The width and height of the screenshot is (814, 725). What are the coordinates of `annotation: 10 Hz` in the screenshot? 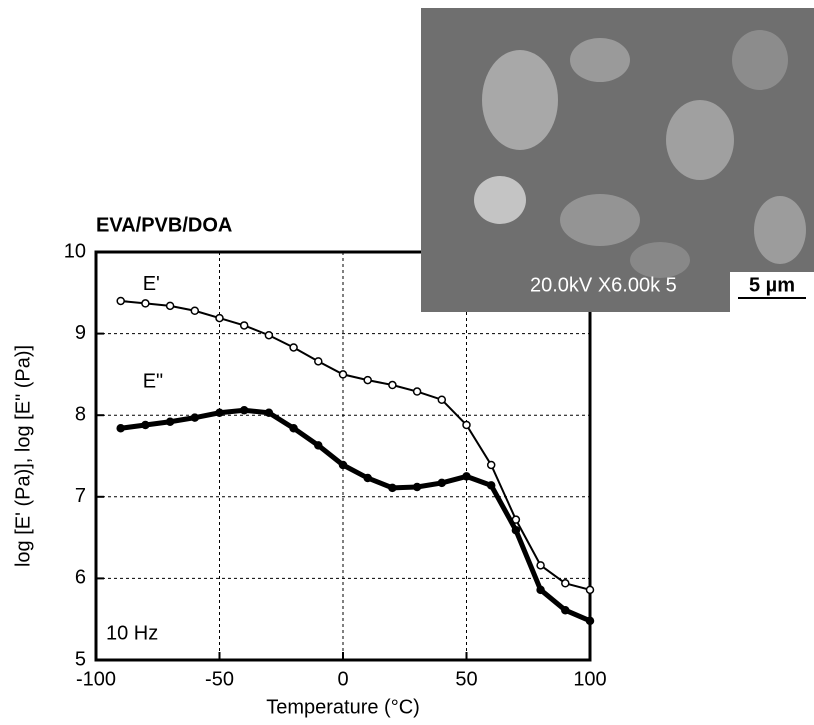 It's located at (132, 633).